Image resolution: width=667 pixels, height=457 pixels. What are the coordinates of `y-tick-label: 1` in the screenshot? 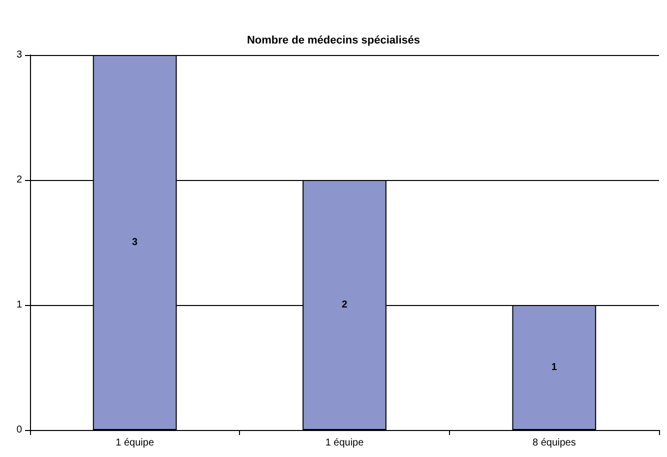 It's located at (19, 305).